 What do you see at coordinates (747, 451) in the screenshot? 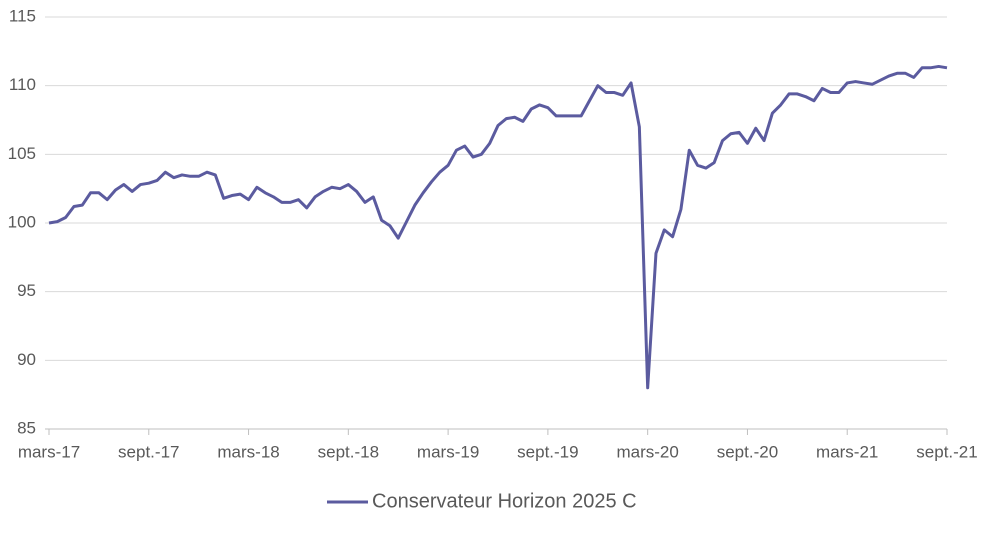
I see `x-tick-label: sept.-20` at bounding box center [747, 451].